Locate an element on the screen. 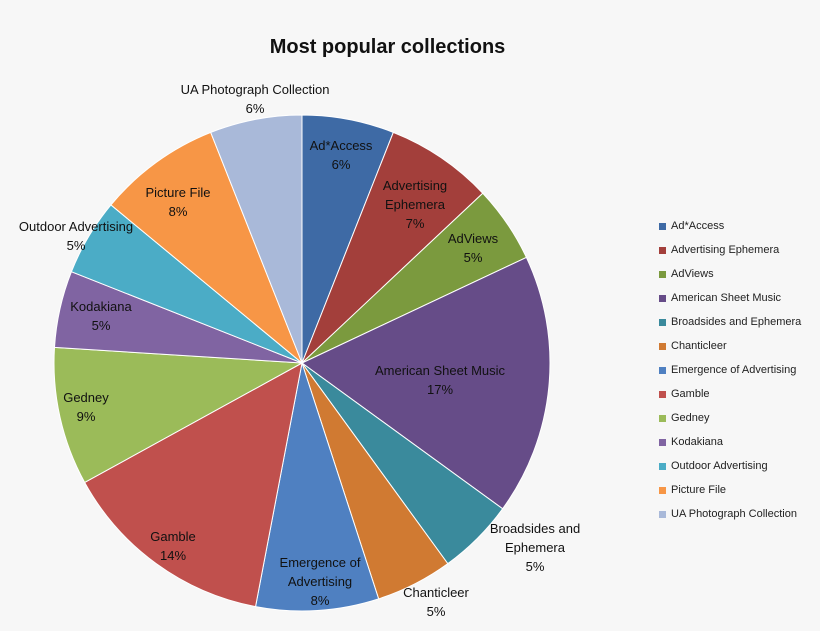 The height and width of the screenshot is (631, 820). legend-item-outdoor-advertising: Outdoor Advertising is located at coordinates (739, 466).